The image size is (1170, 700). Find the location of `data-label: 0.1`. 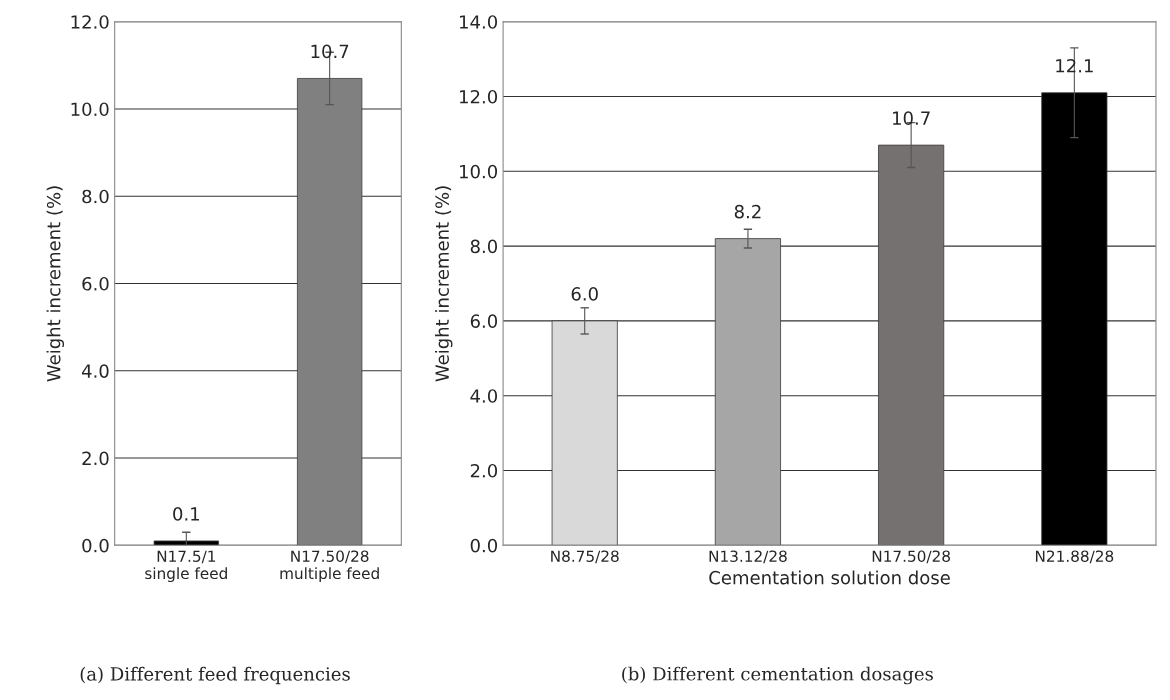

data-label: 0.1 is located at coordinates (186, 514).